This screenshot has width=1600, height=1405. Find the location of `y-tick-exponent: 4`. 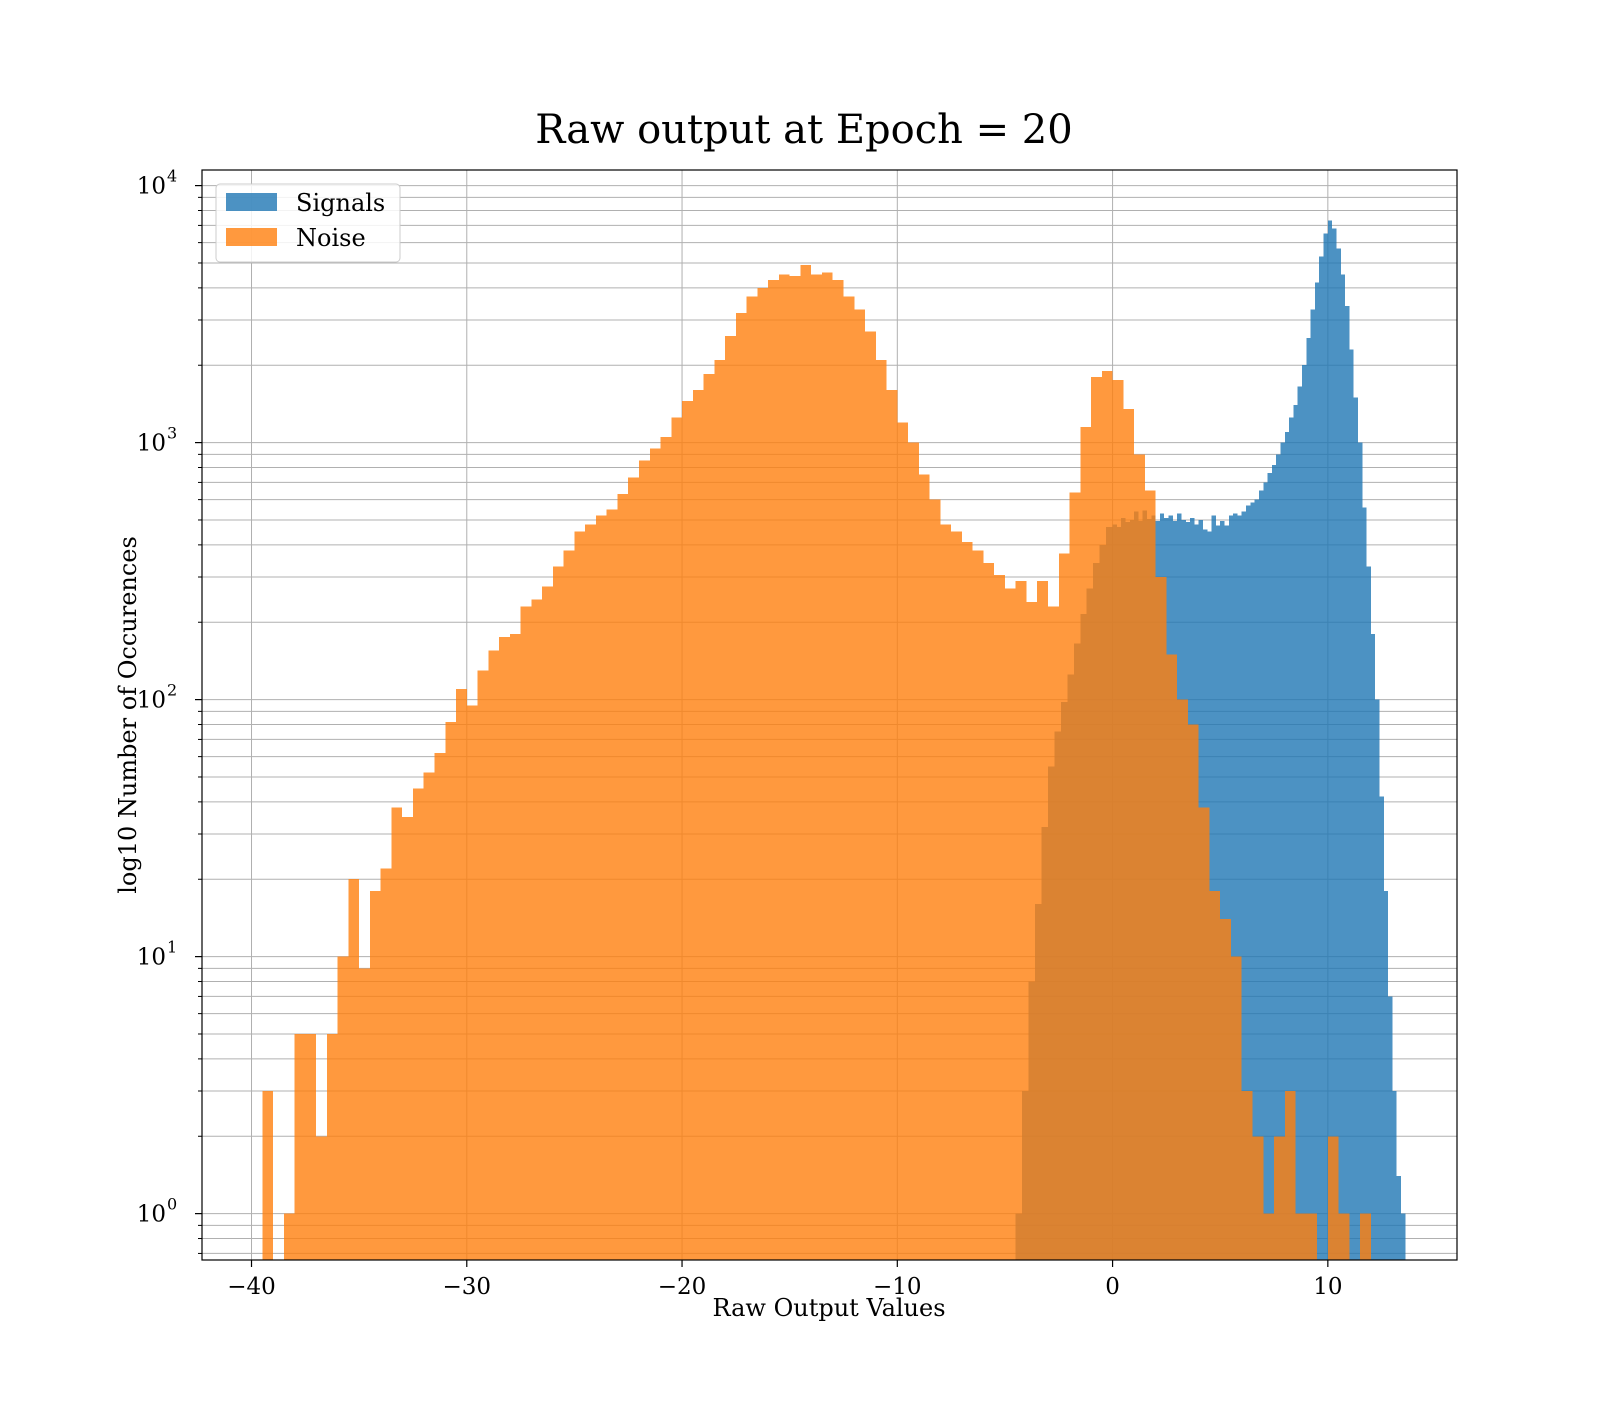

y-tick-exponent: 4 is located at coordinates (172, 176).